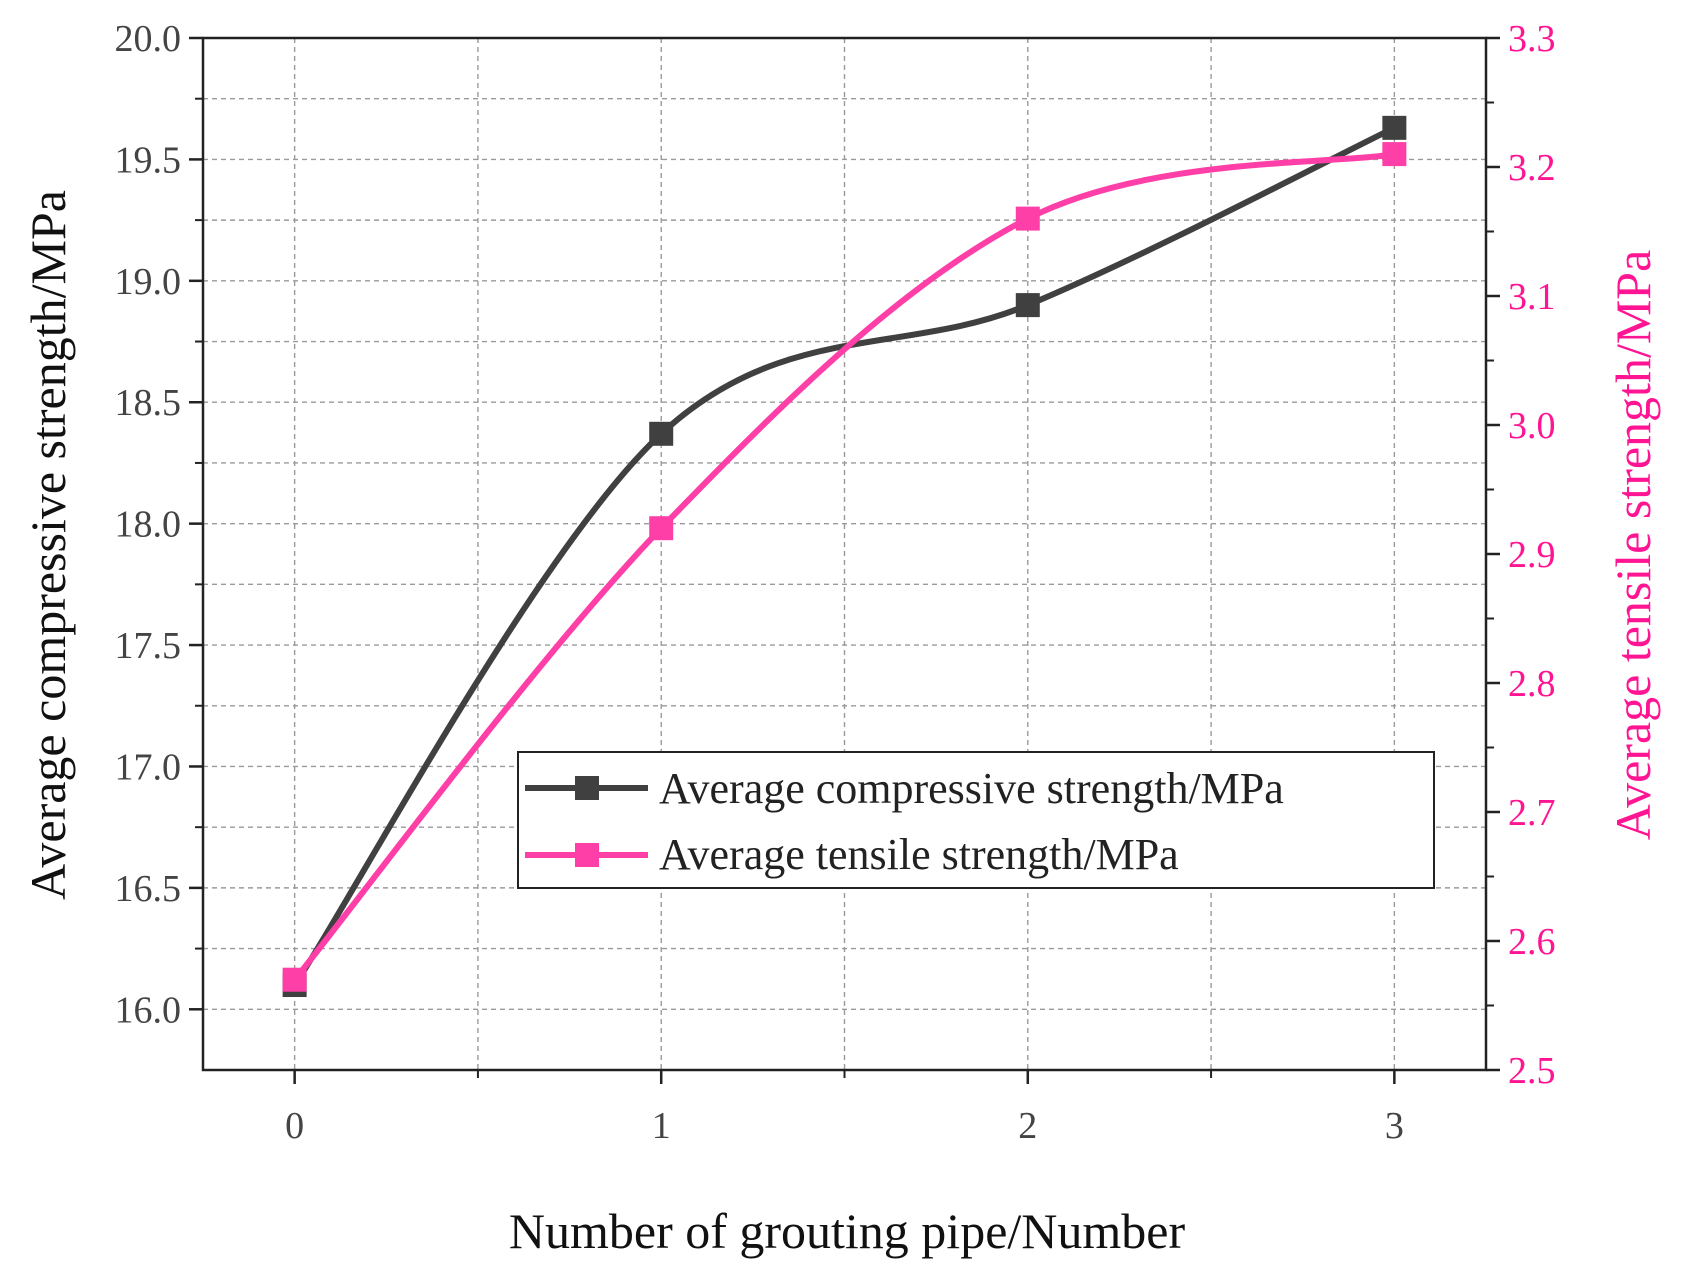 The height and width of the screenshot is (1280, 1686). Describe the element at coordinates (1027, 1126) in the screenshot. I see `x-tick-label: 2` at that location.